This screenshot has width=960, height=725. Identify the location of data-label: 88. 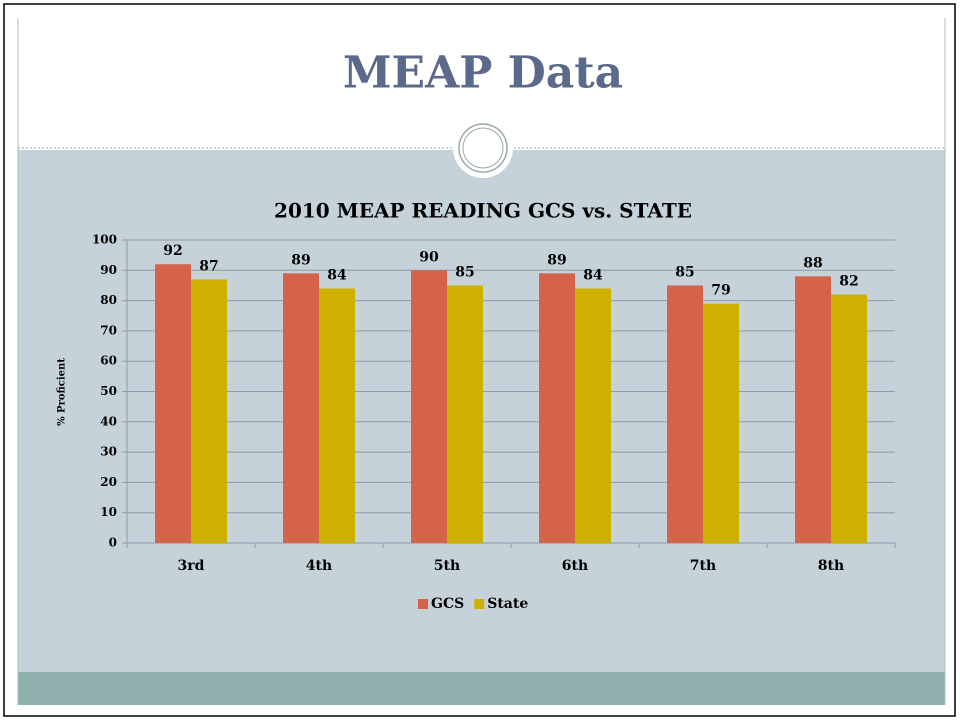
(812, 263).